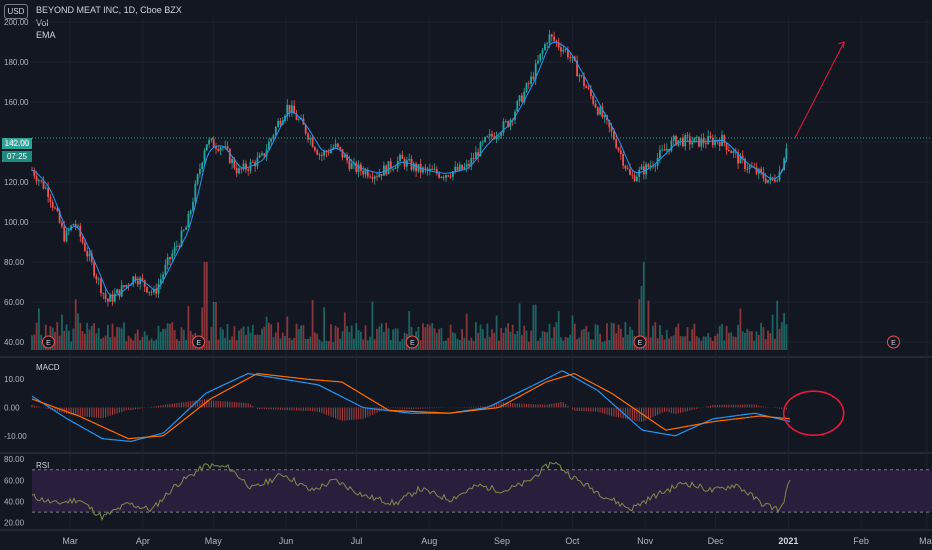 The height and width of the screenshot is (550, 932). I want to click on price-tick-label: 120.00, so click(16, 182).